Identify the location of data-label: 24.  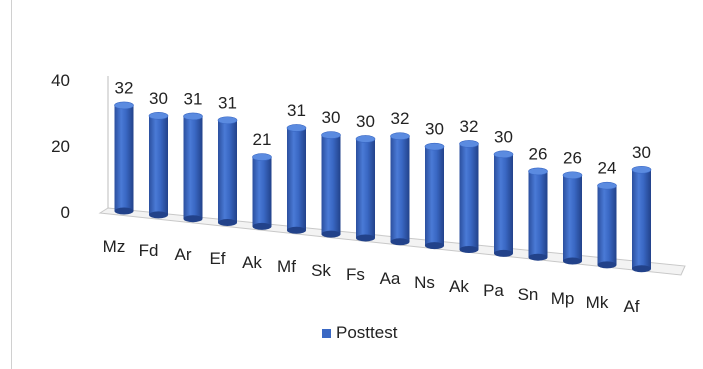
(607, 168).